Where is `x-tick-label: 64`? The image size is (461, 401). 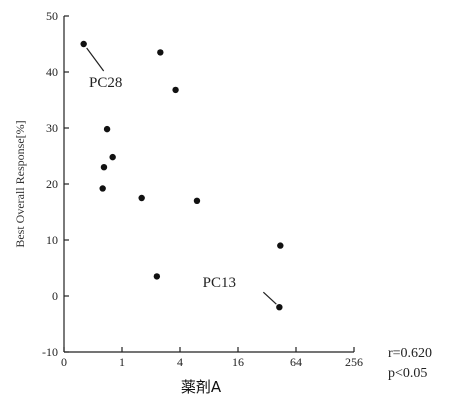 x-tick-label: 64 is located at coordinates (296, 362).